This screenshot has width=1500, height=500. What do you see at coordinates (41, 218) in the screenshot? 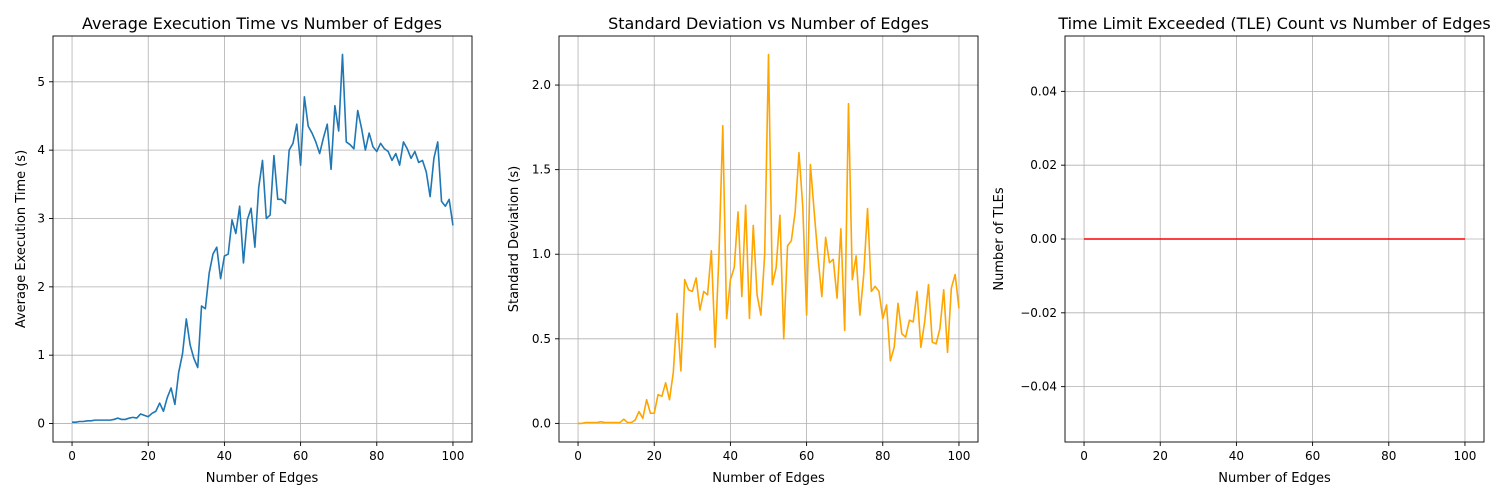
I see `y-tick-label: 3` at bounding box center [41, 218].